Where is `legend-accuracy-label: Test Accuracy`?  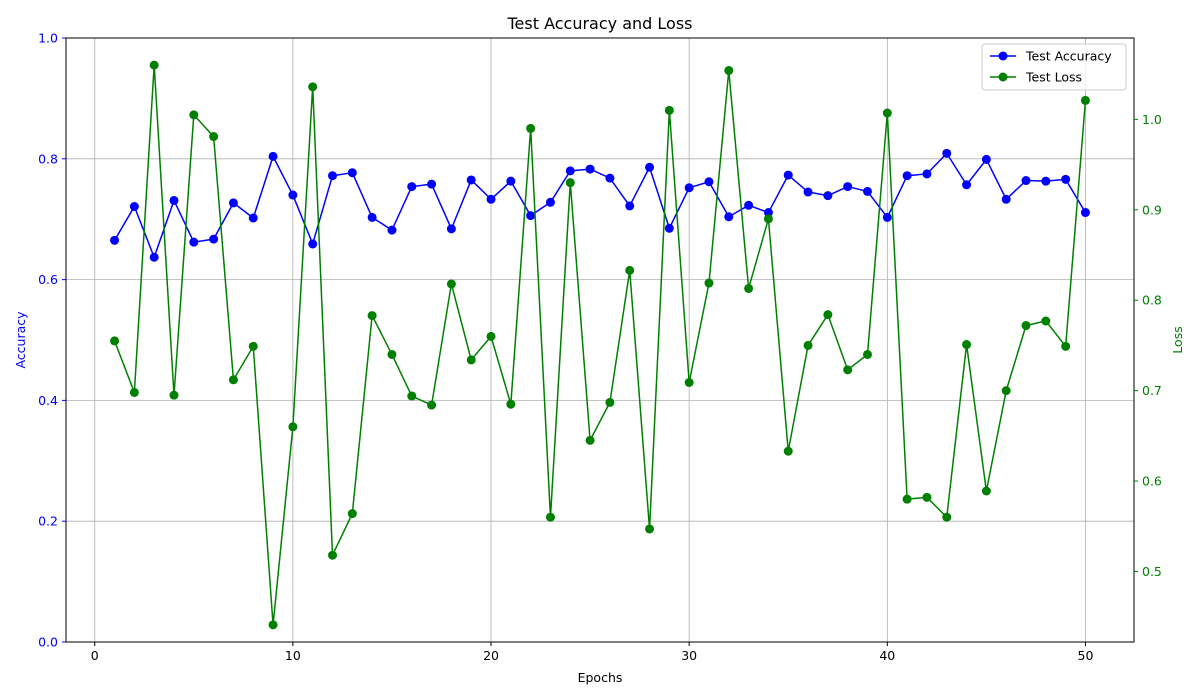
legend-accuracy-label: Test Accuracy is located at coordinates (1068, 56).